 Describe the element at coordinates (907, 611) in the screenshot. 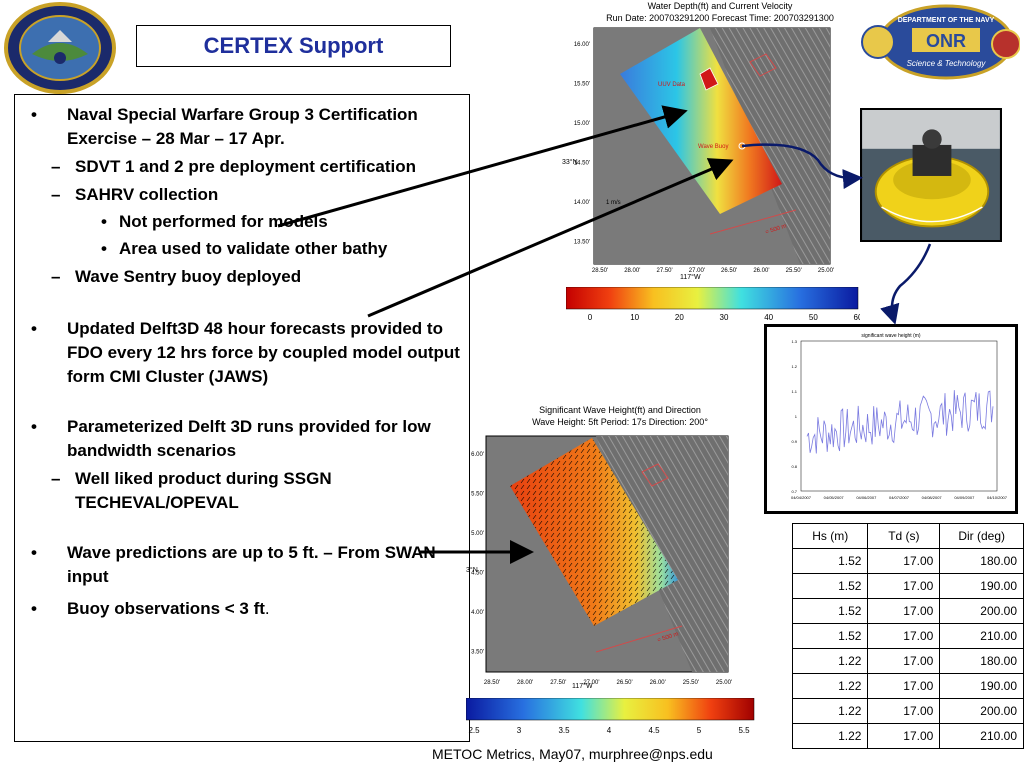

I see `table-row: 1.52 17.00 200.00` at that location.